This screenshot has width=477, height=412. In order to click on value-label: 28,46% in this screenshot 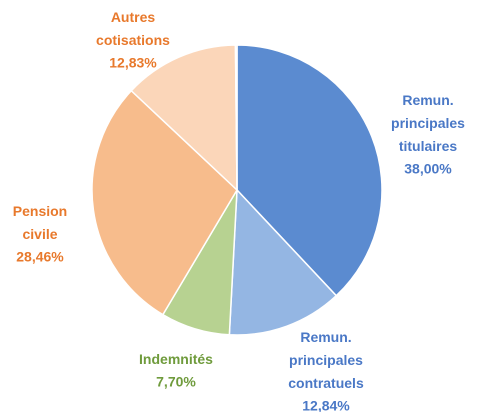, I will do `click(40, 257)`.